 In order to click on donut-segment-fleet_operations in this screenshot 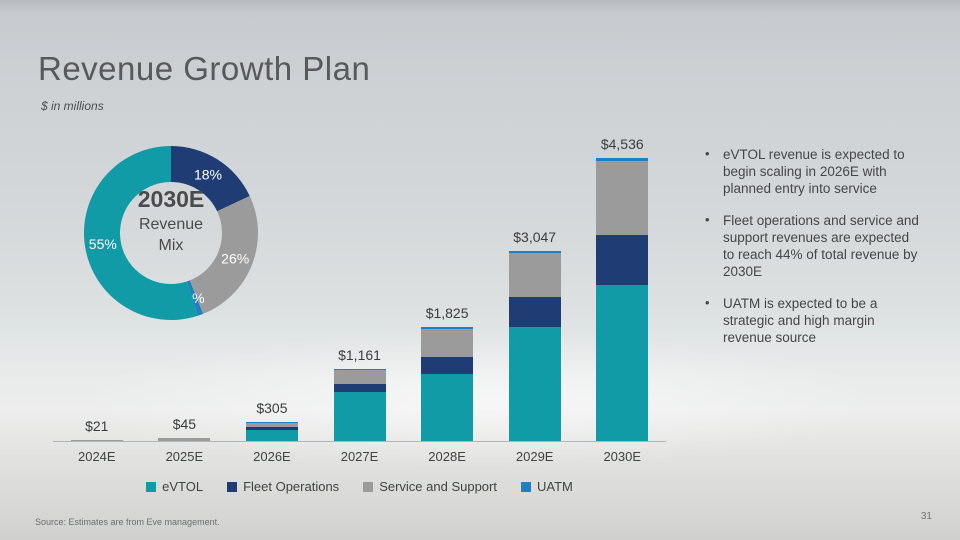, I will do `click(210, 179)`.